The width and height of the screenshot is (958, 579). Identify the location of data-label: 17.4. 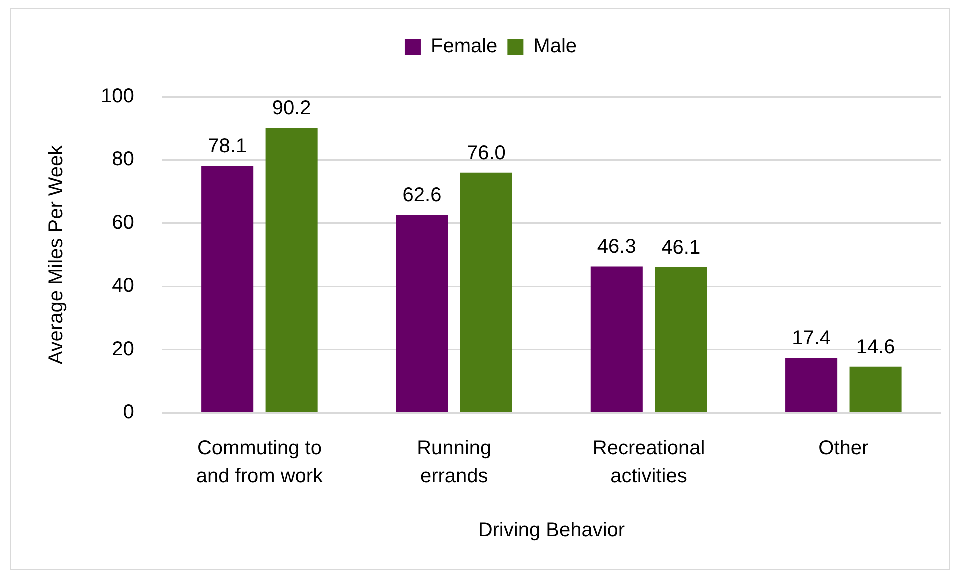
(812, 339).